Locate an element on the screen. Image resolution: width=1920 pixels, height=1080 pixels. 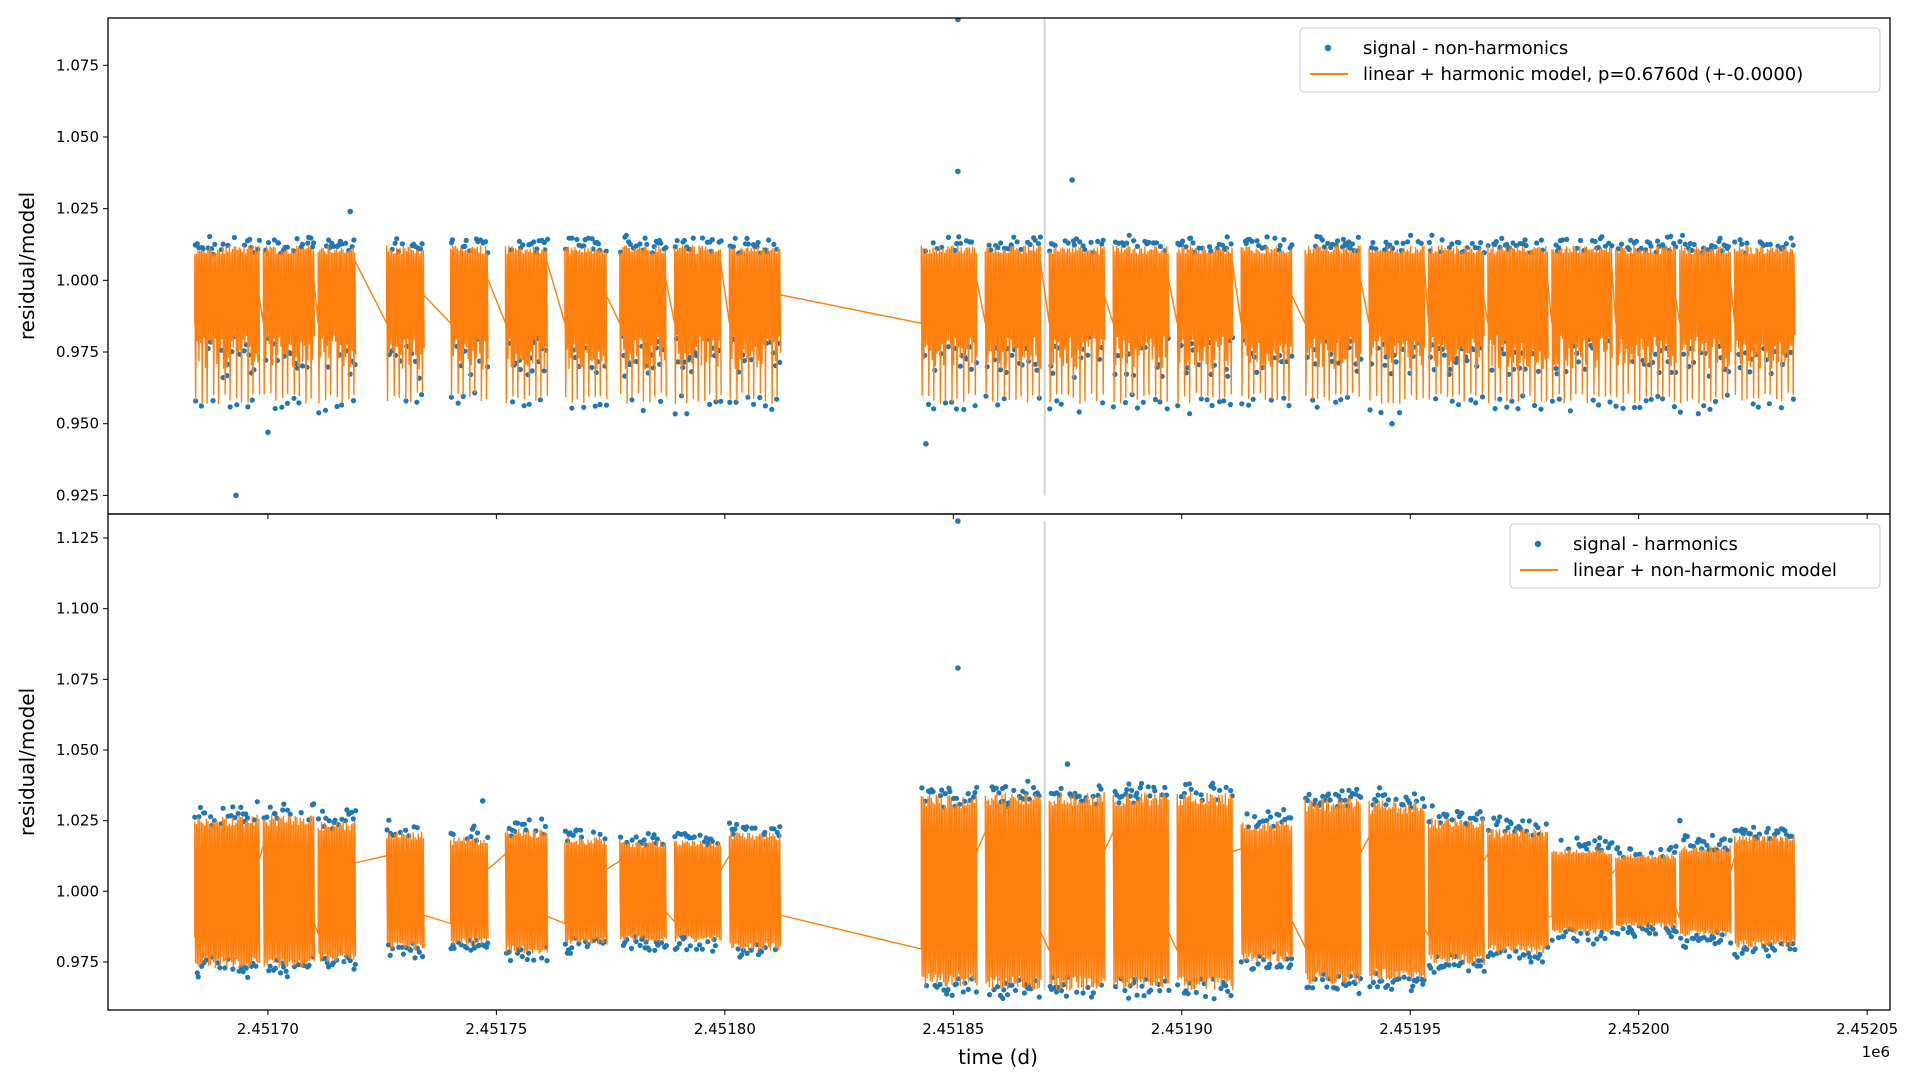
x-tick-label: 2.45205 is located at coordinates (1867, 1029).